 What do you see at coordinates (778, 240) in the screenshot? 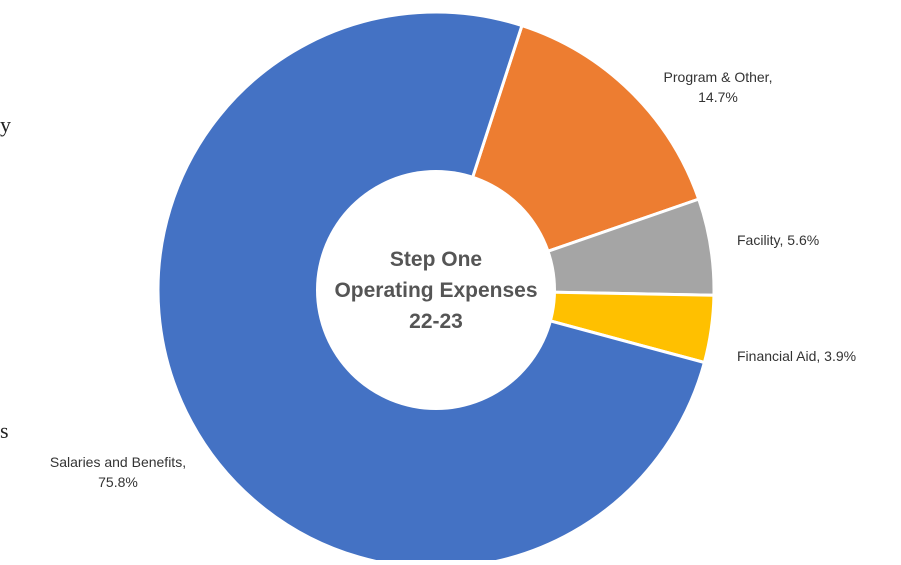
I see `data-label-facility: Facility, 5.6%` at bounding box center [778, 240].